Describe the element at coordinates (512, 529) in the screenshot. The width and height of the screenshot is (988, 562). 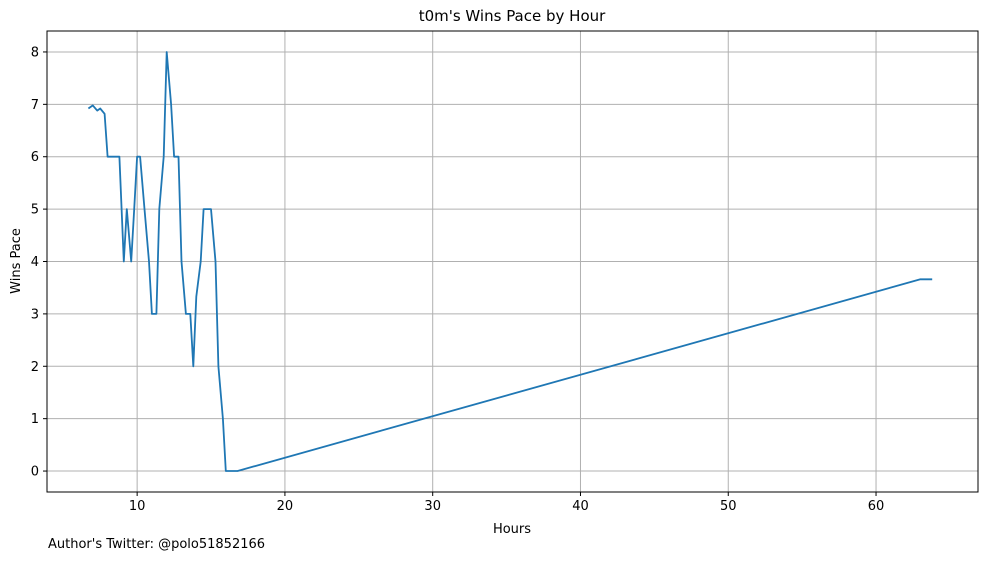
I see `x-axis-label: Hours` at that location.